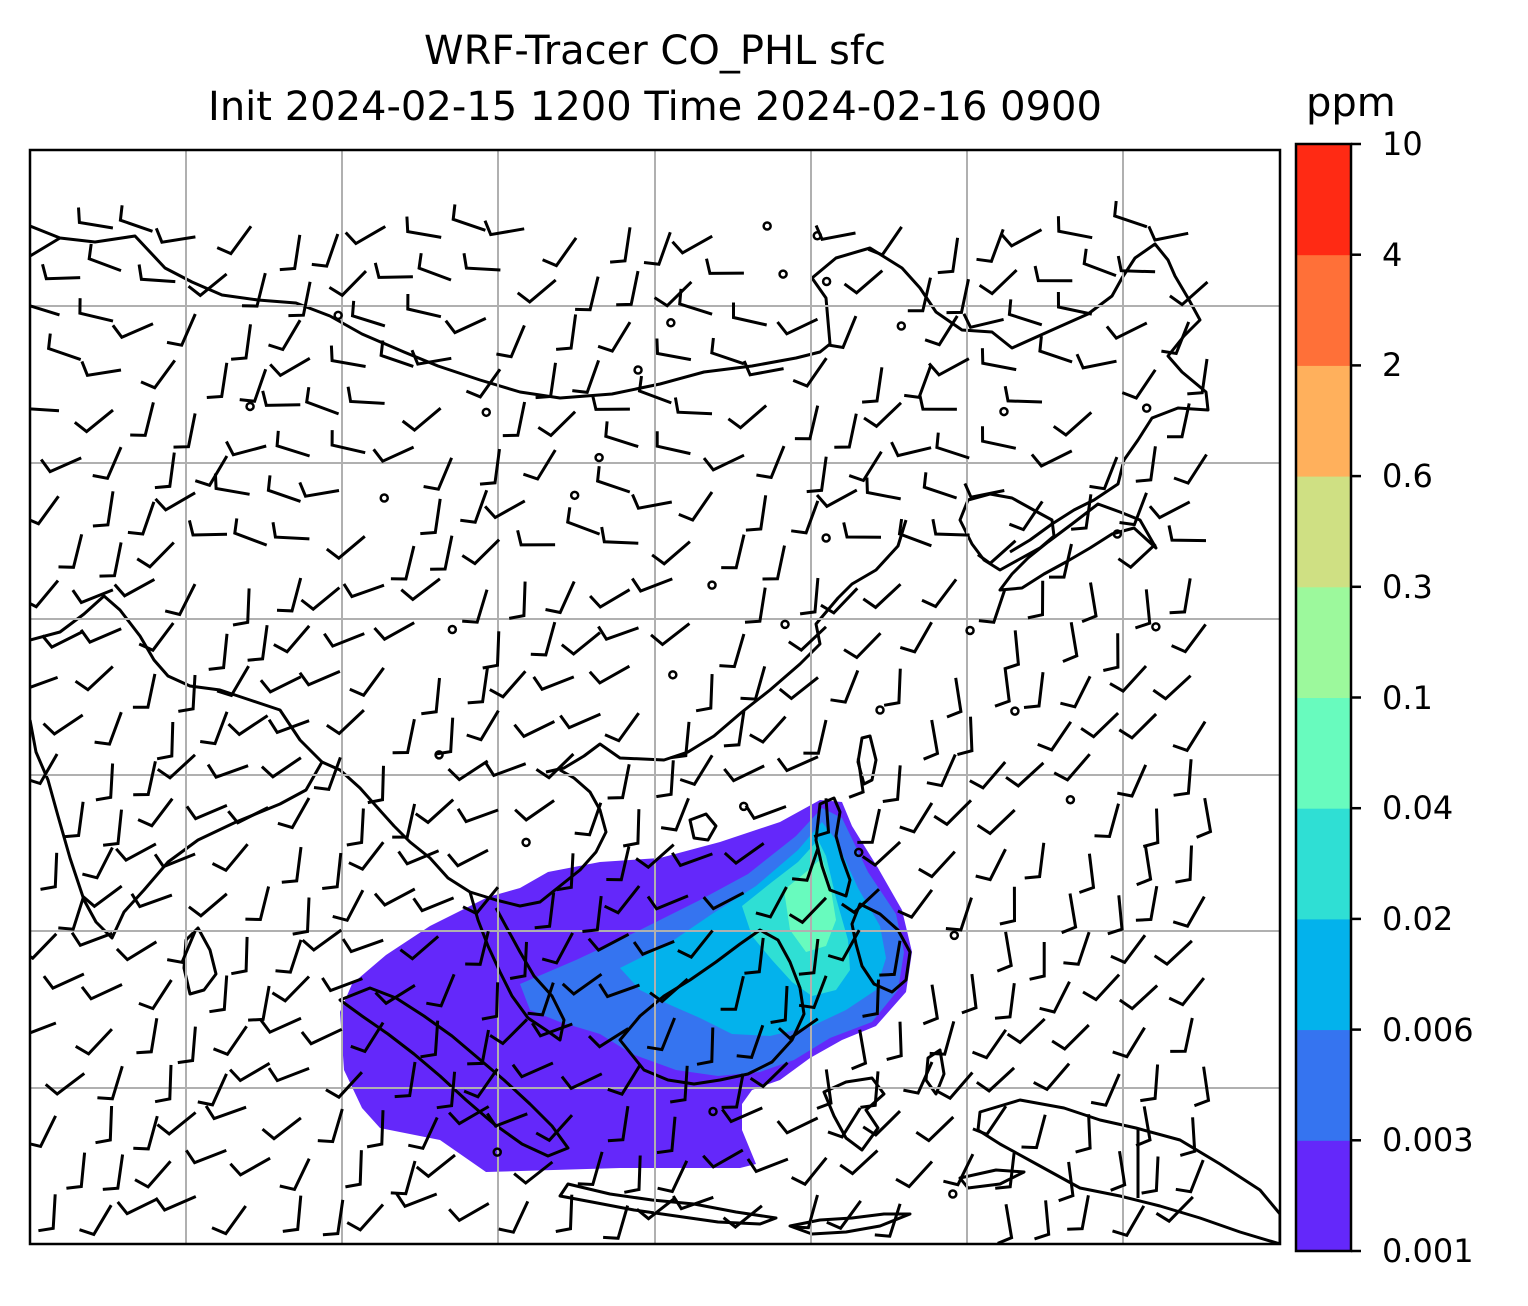 The height and width of the screenshot is (1306, 1528). What do you see at coordinates (1351, 103) in the screenshot?
I see `colorbar-unit-label: ppm` at bounding box center [1351, 103].